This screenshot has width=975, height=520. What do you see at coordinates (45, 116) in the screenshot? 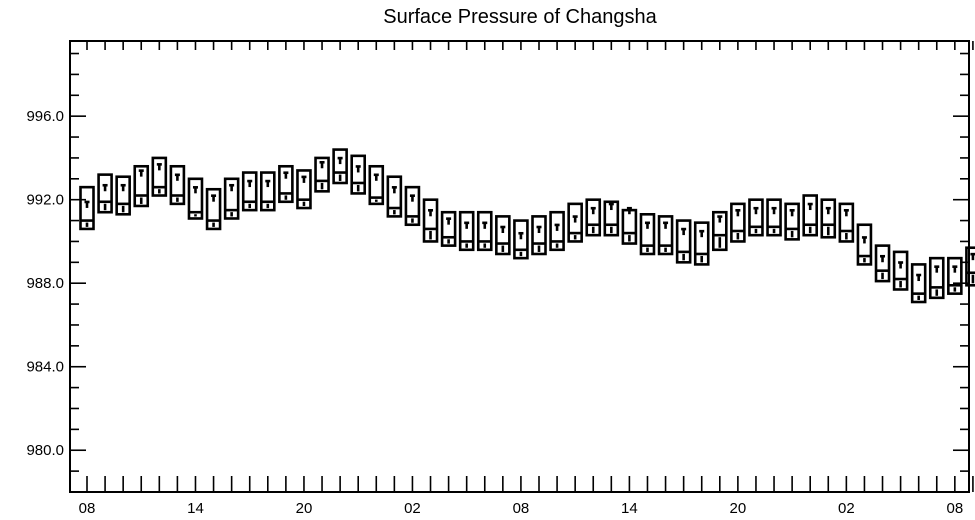
I see `y-tick-label: 996.0` at bounding box center [45, 116].